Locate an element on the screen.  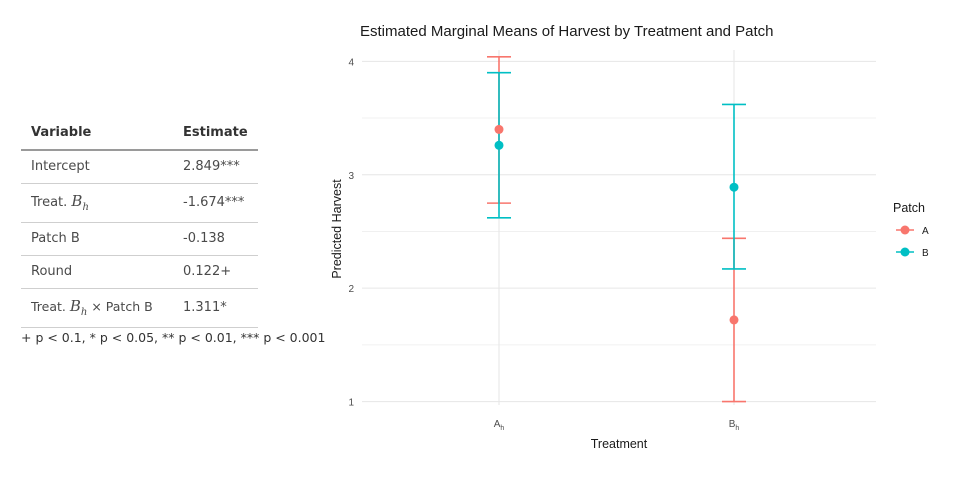
variable-cell: Patch B is located at coordinates (97, 239).